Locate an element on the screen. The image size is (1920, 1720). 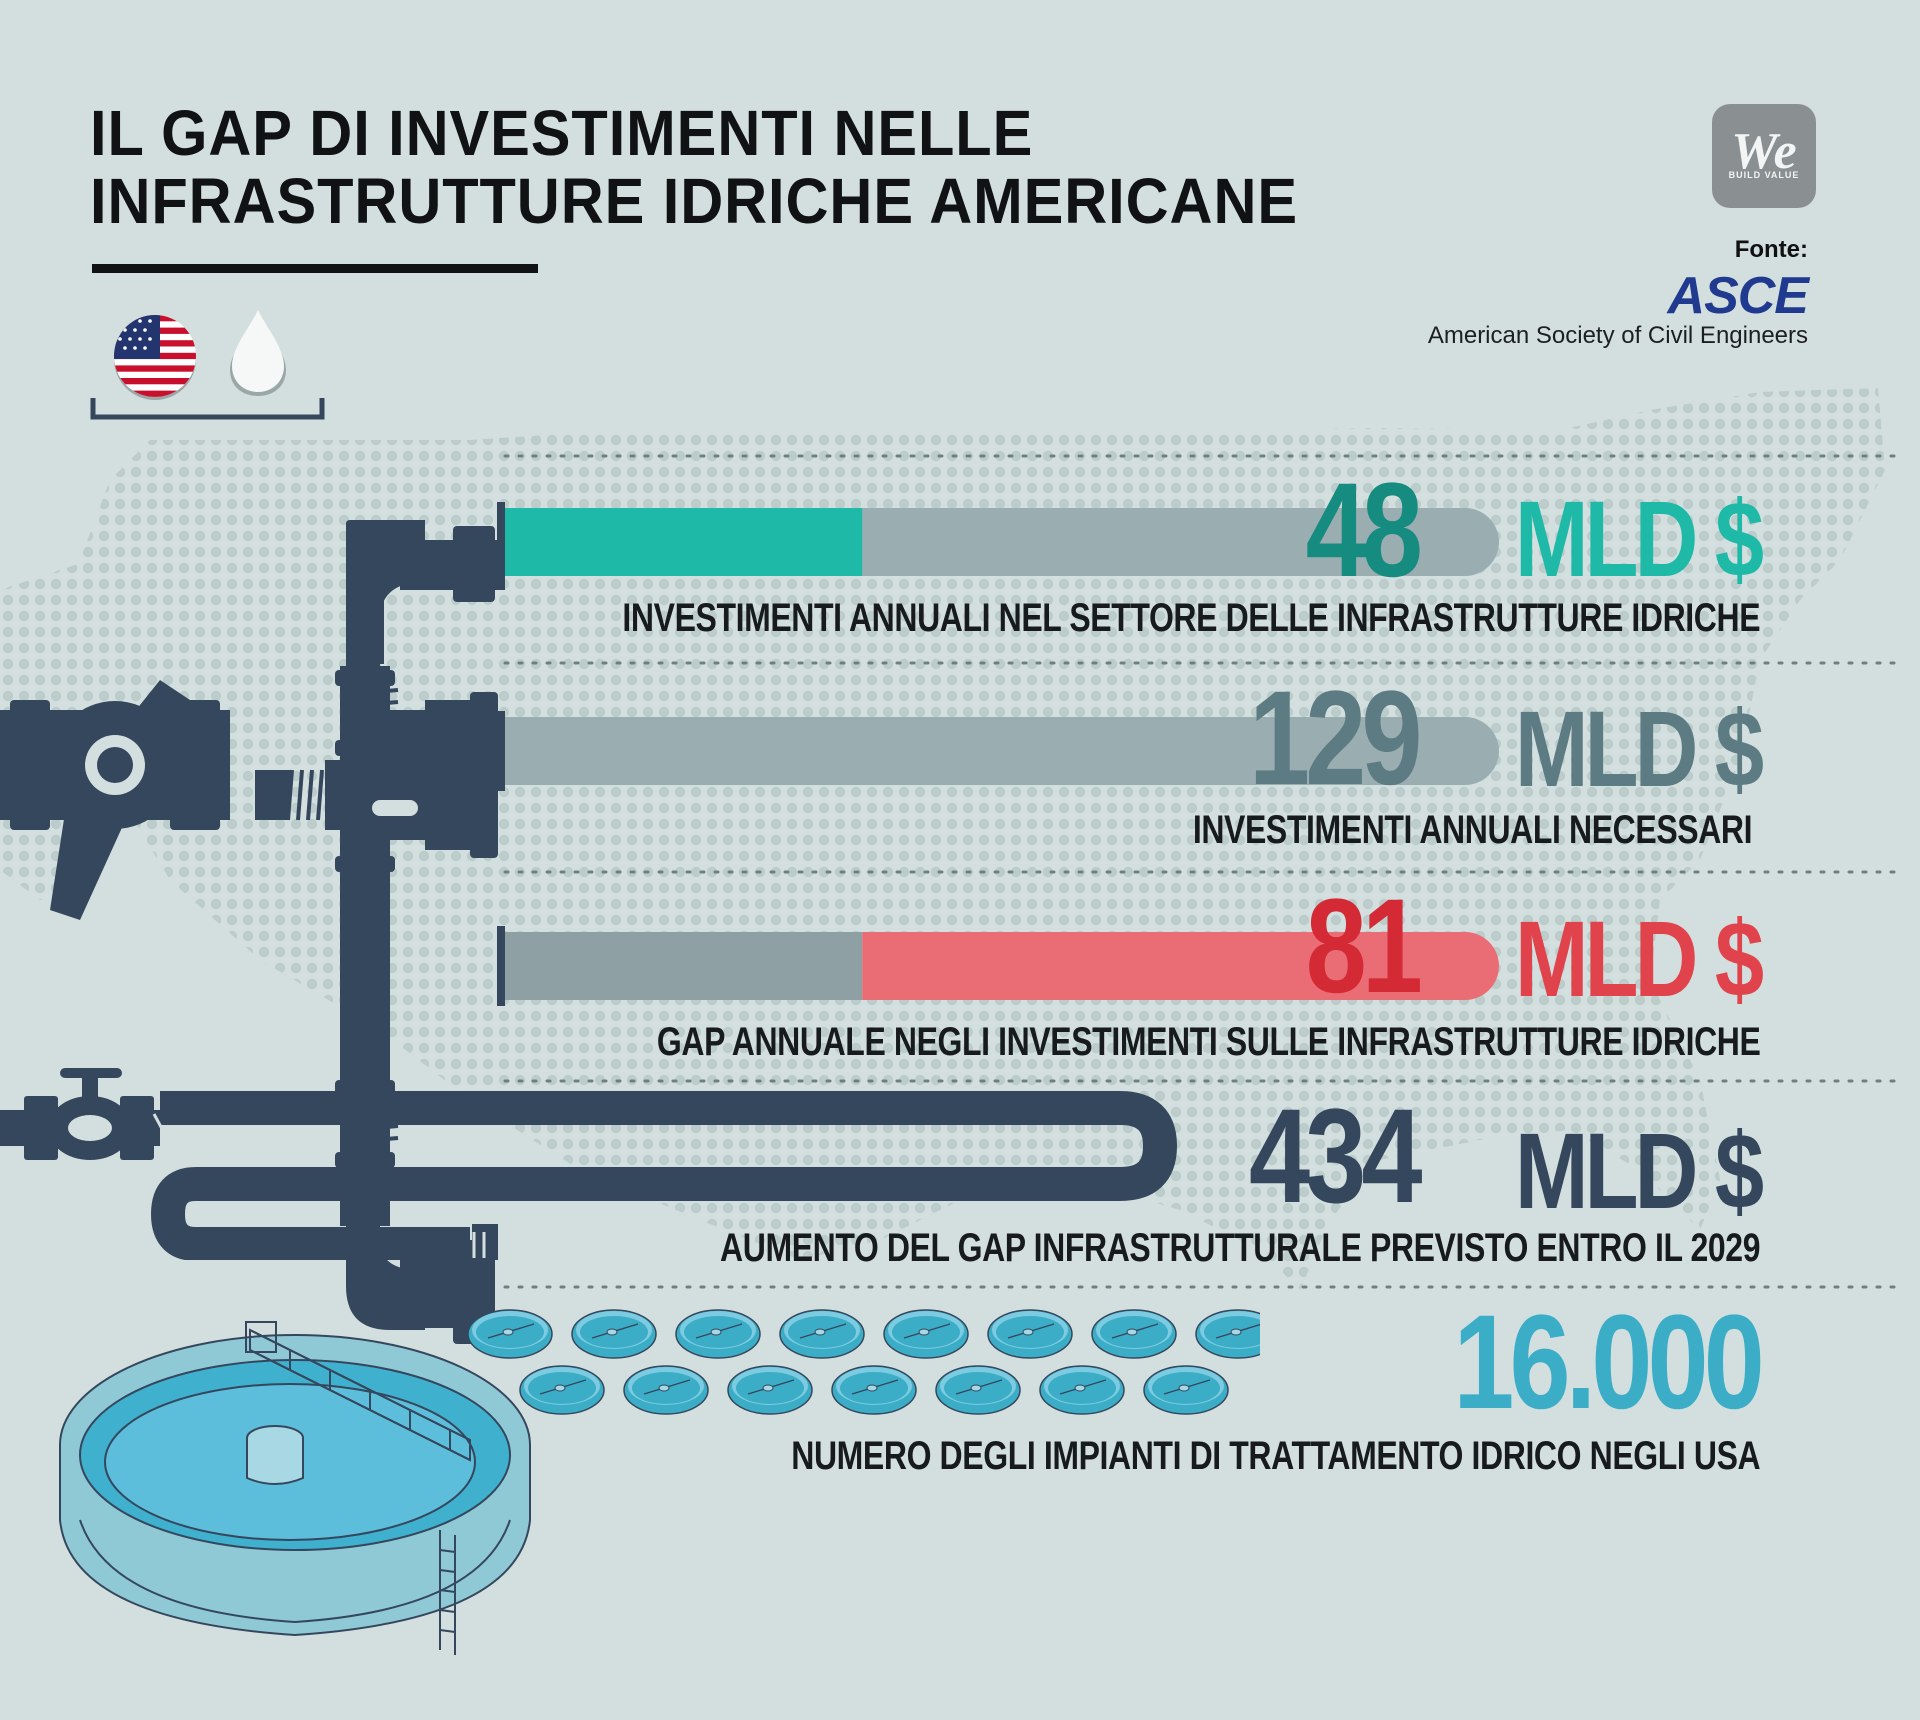
usa-flag-icon is located at coordinates (155, 357).